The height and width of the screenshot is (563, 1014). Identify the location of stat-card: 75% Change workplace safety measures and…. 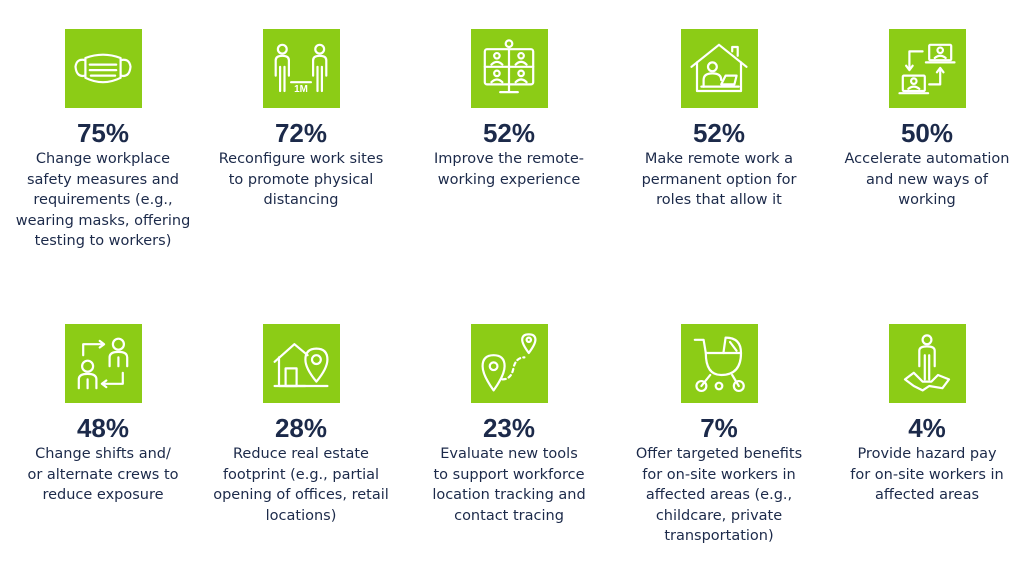
(103, 140).